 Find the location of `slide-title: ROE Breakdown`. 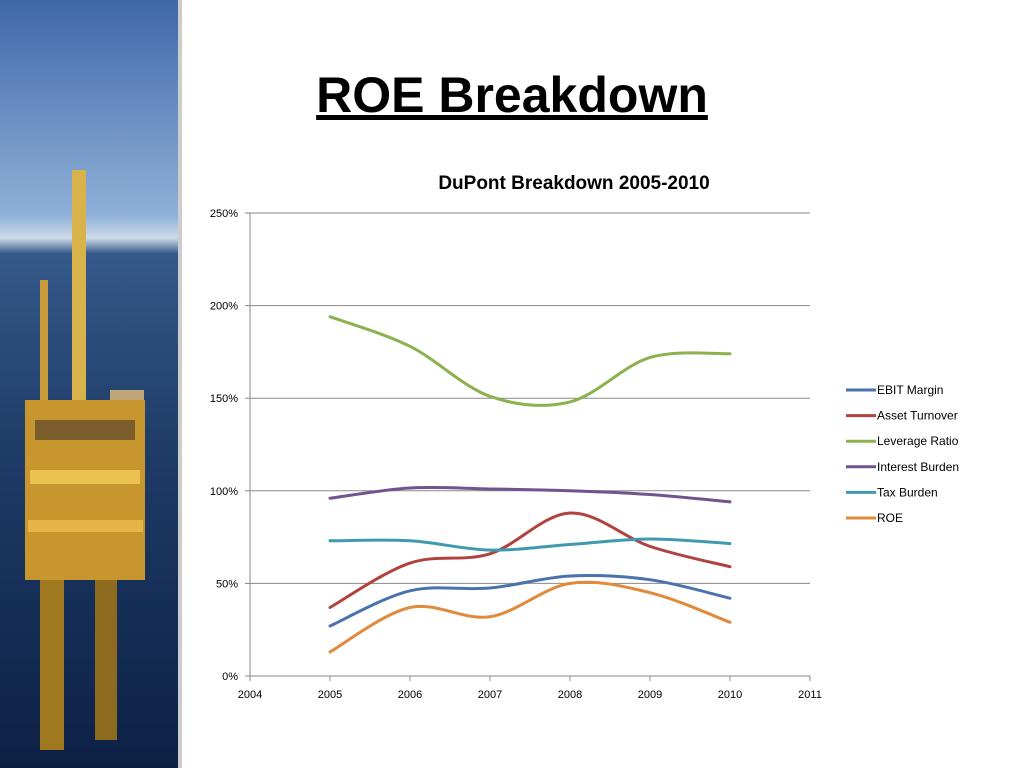

slide-title: ROE Breakdown is located at coordinates (512, 95).